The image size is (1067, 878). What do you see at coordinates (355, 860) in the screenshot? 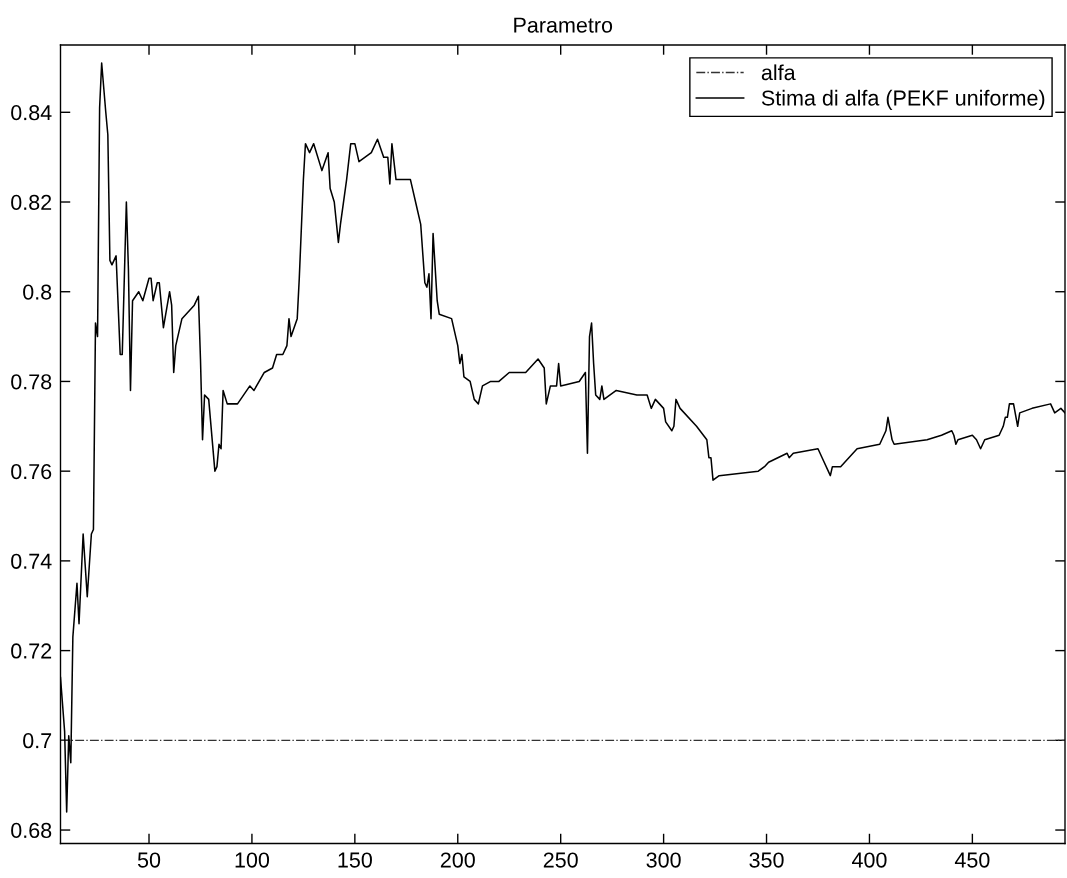
I see `x-tick-label: 150` at bounding box center [355, 860].